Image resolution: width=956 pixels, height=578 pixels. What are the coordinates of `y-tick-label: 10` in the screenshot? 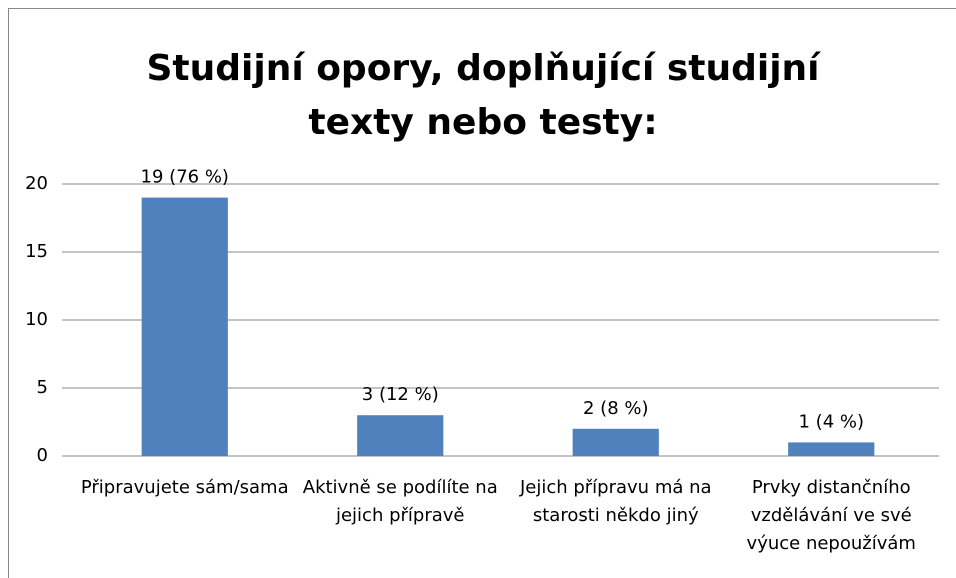 It's located at (36, 319).